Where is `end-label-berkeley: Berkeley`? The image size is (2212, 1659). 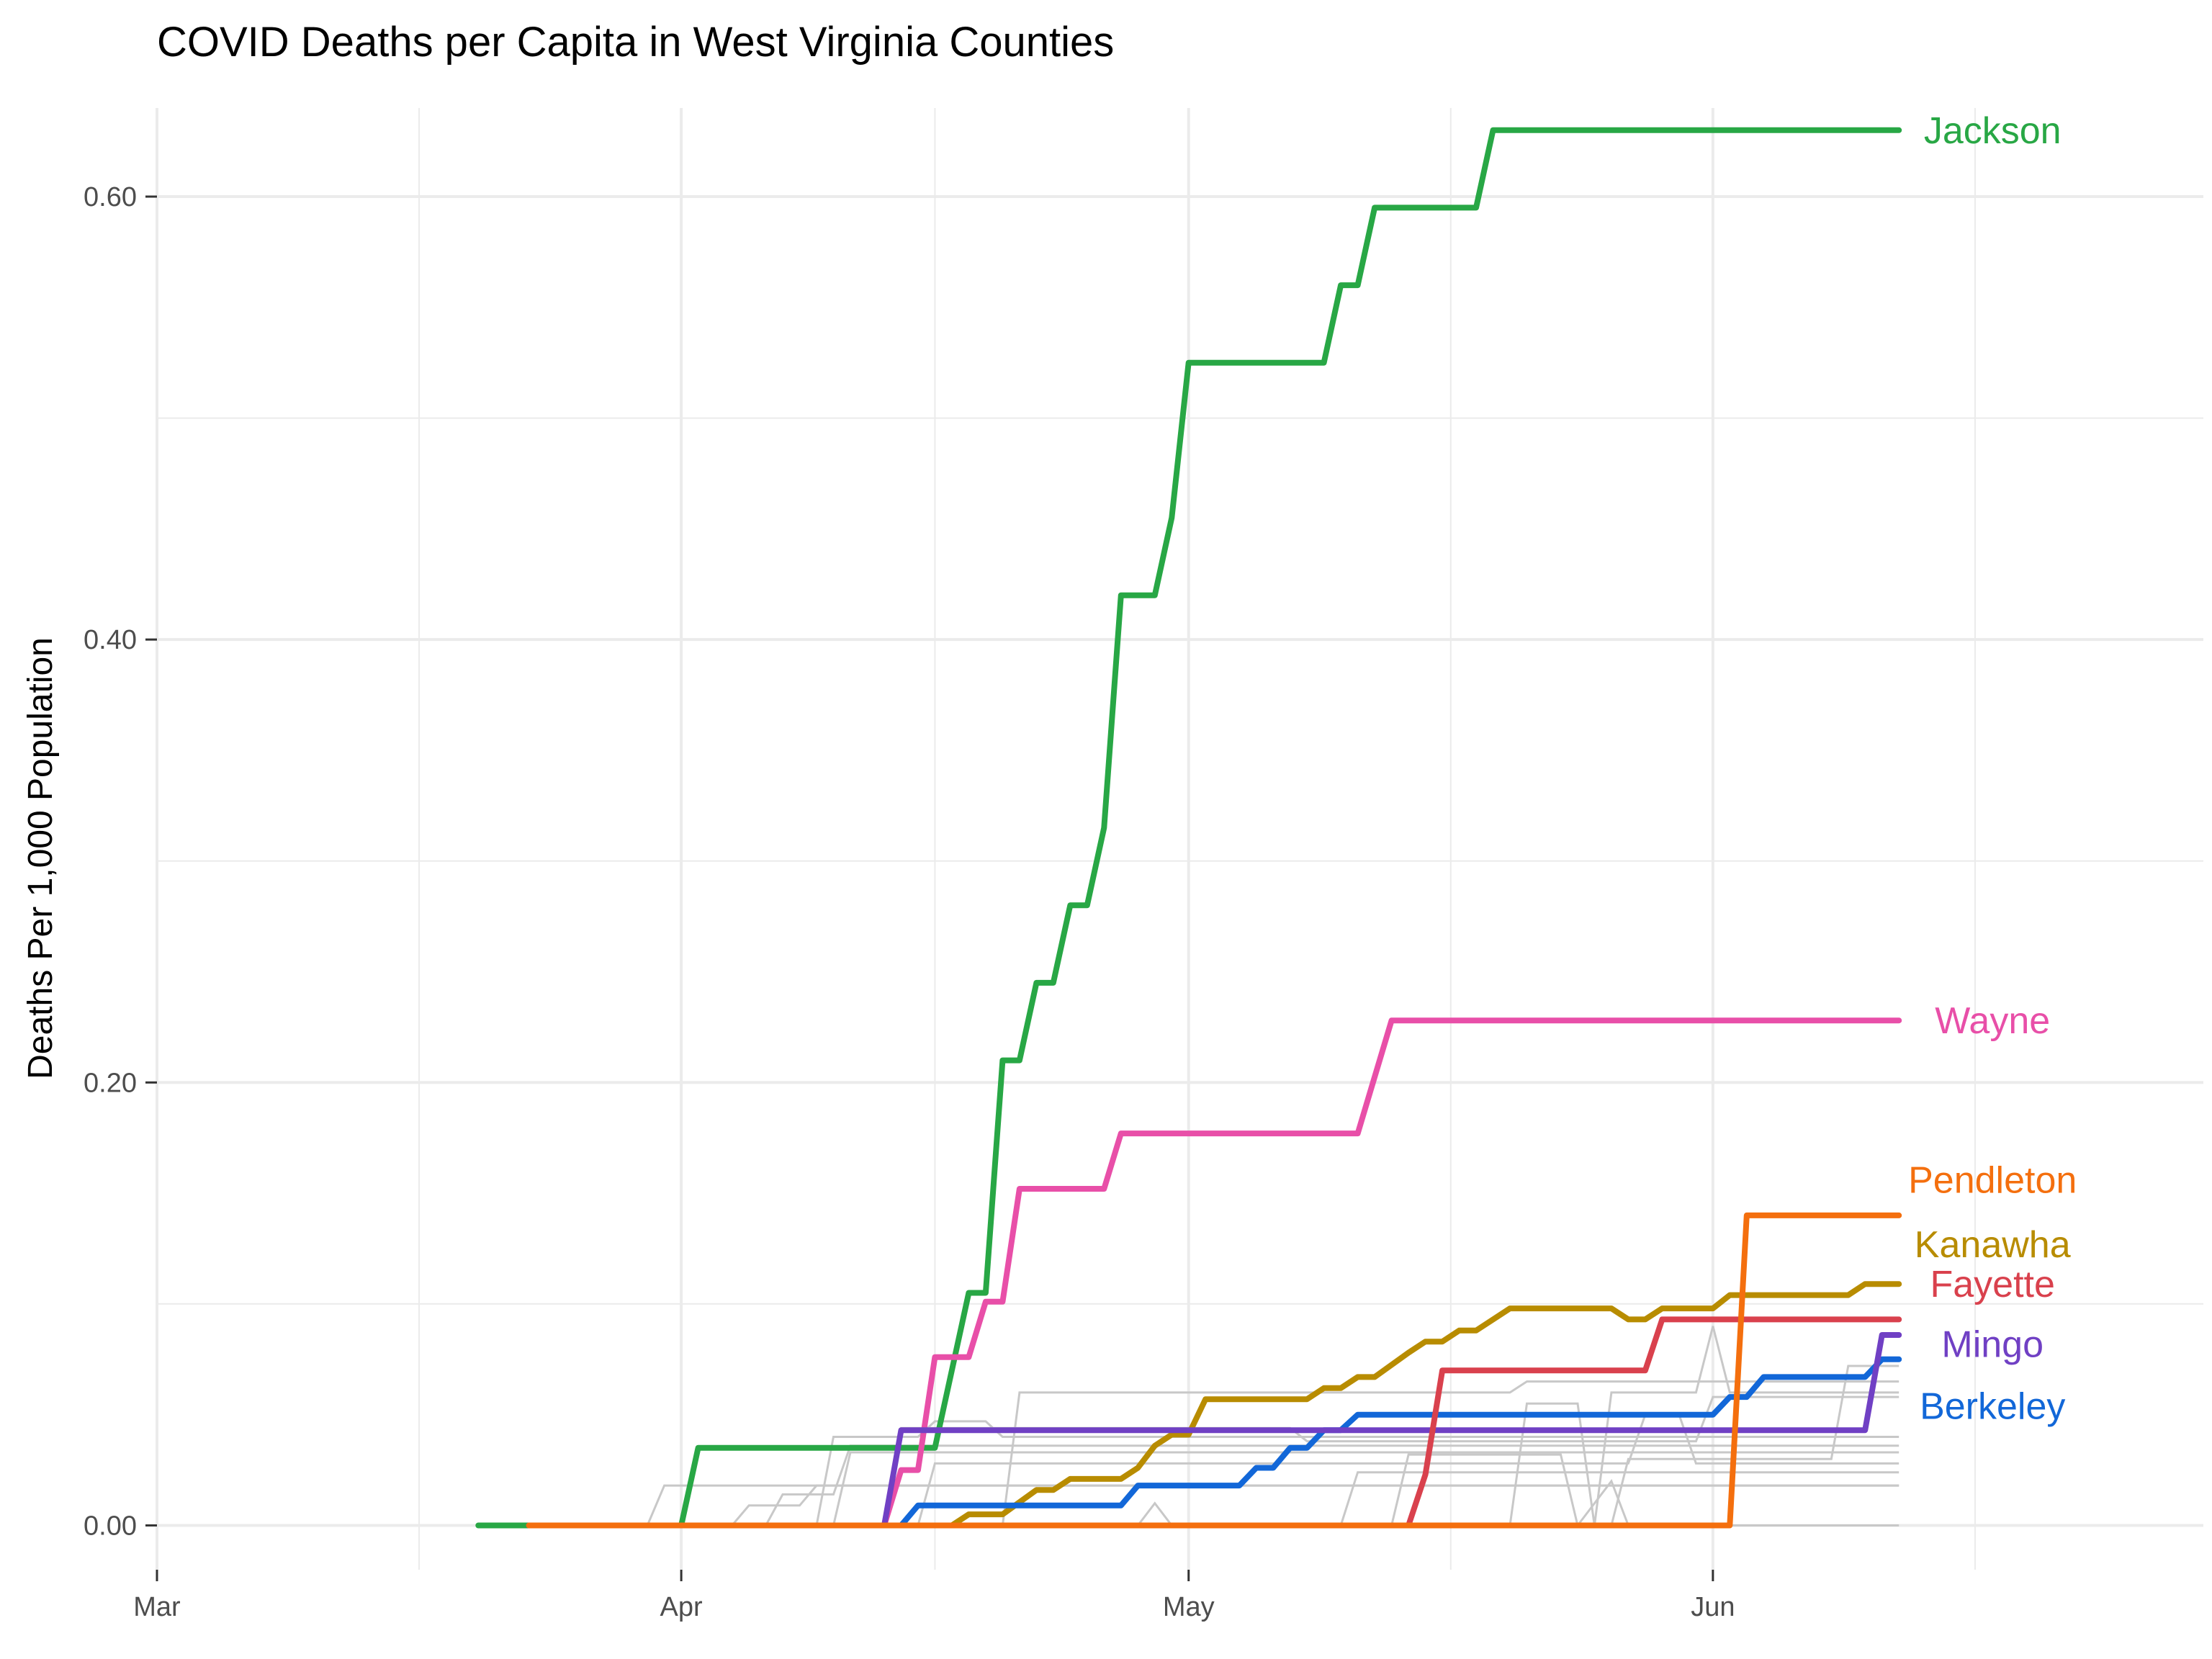 end-label-berkeley: Berkeley is located at coordinates (1993, 1406).